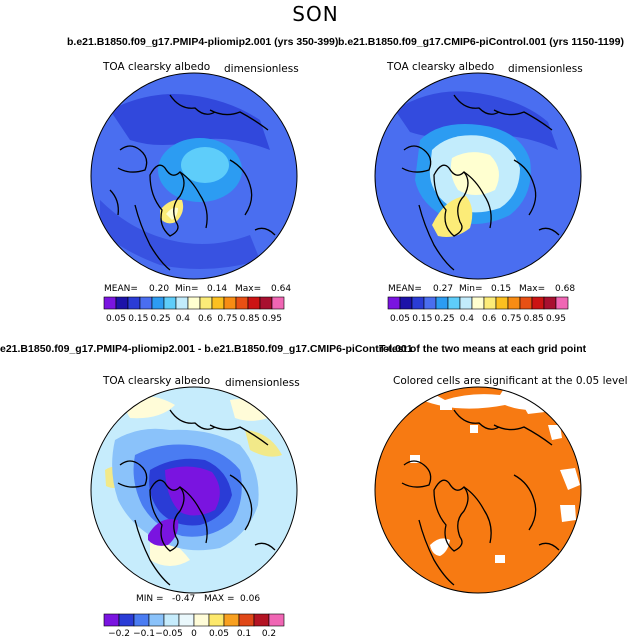 The width and height of the screenshot is (631, 642). Describe the element at coordinates (532, 289) in the screenshot. I see `max-label-top-right: Max=` at that location.